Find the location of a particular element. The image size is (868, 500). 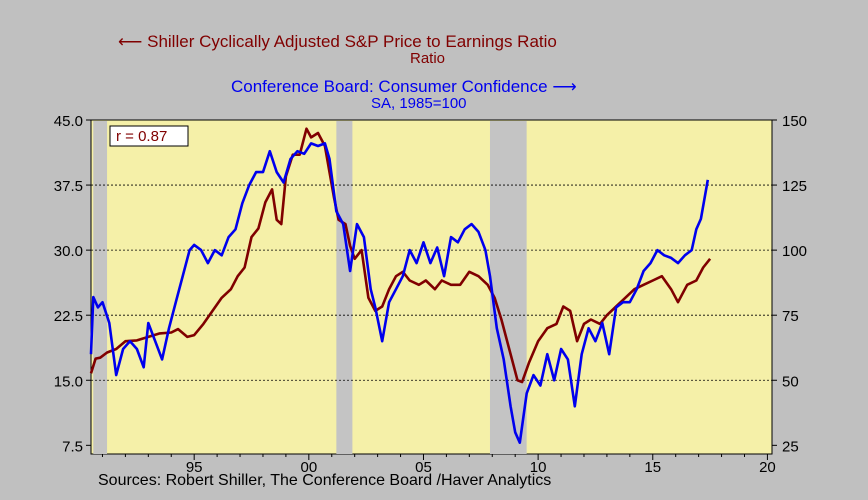

x-tick-label: 15 is located at coordinates (652, 467).